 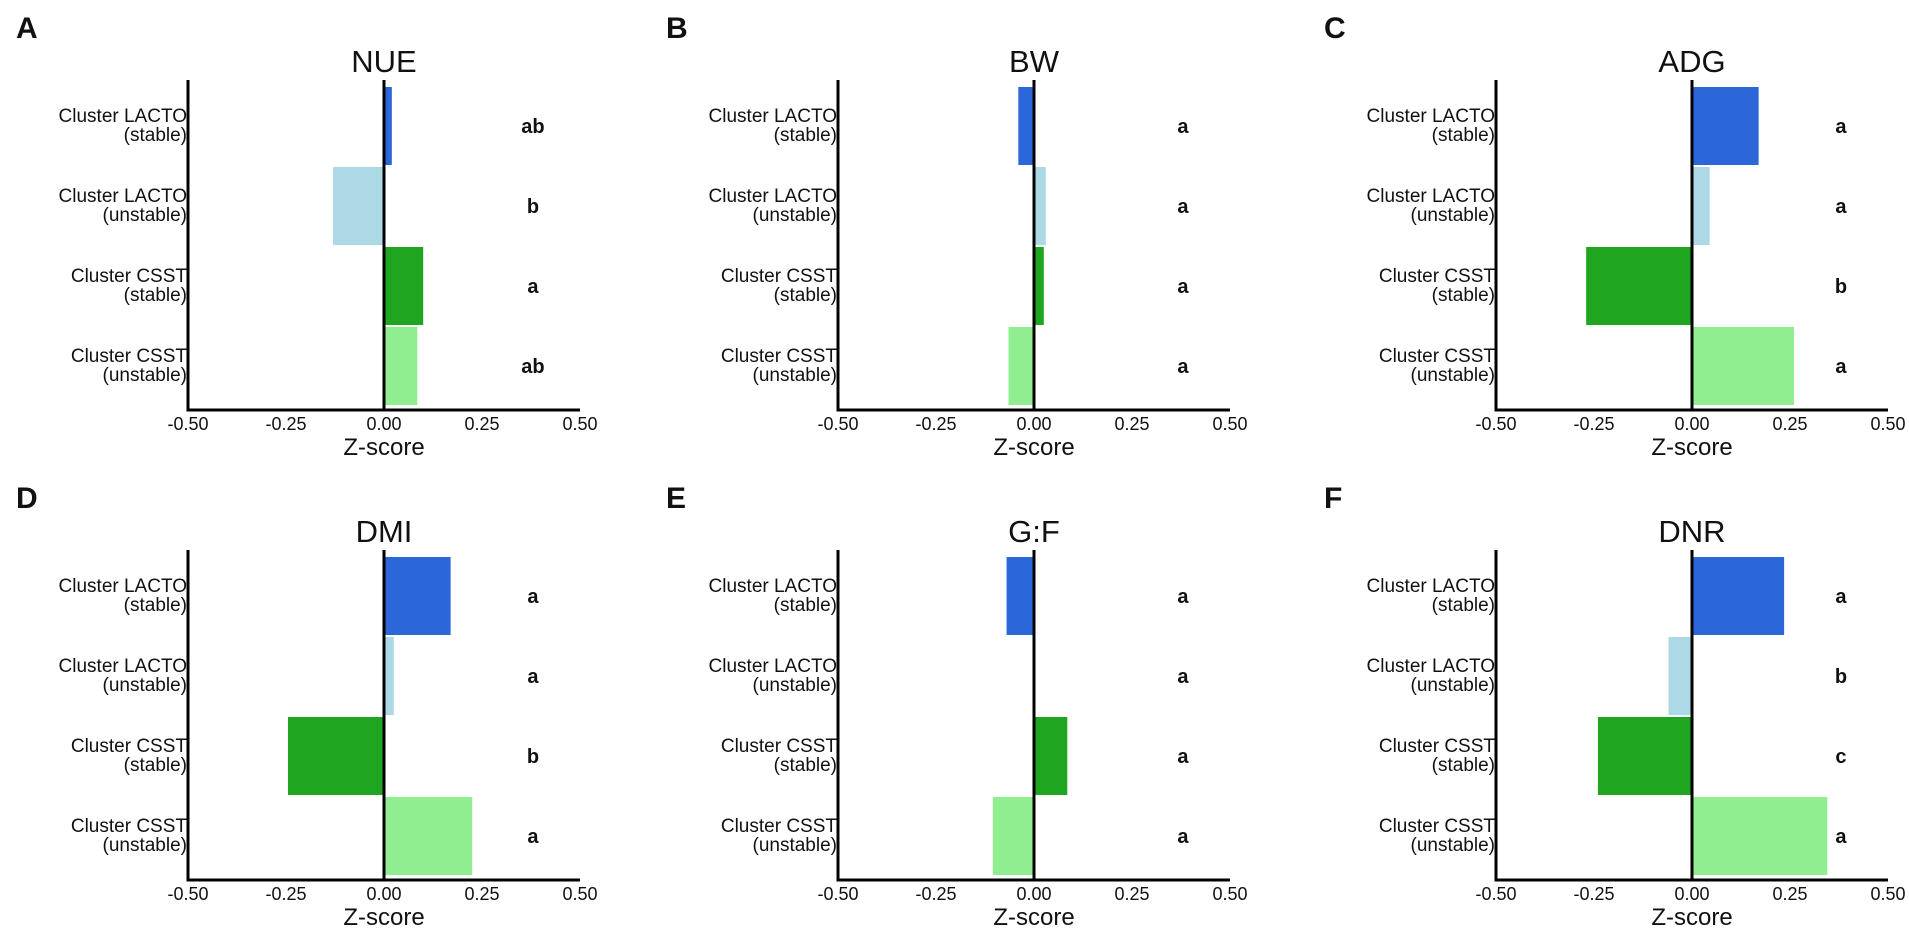 I want to click on panel-letter: F, so click(x=1333, y=498).